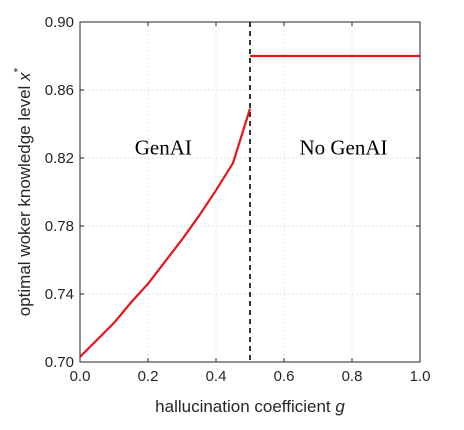  I want to click on region-label: No GenAI, so click(343, 148).